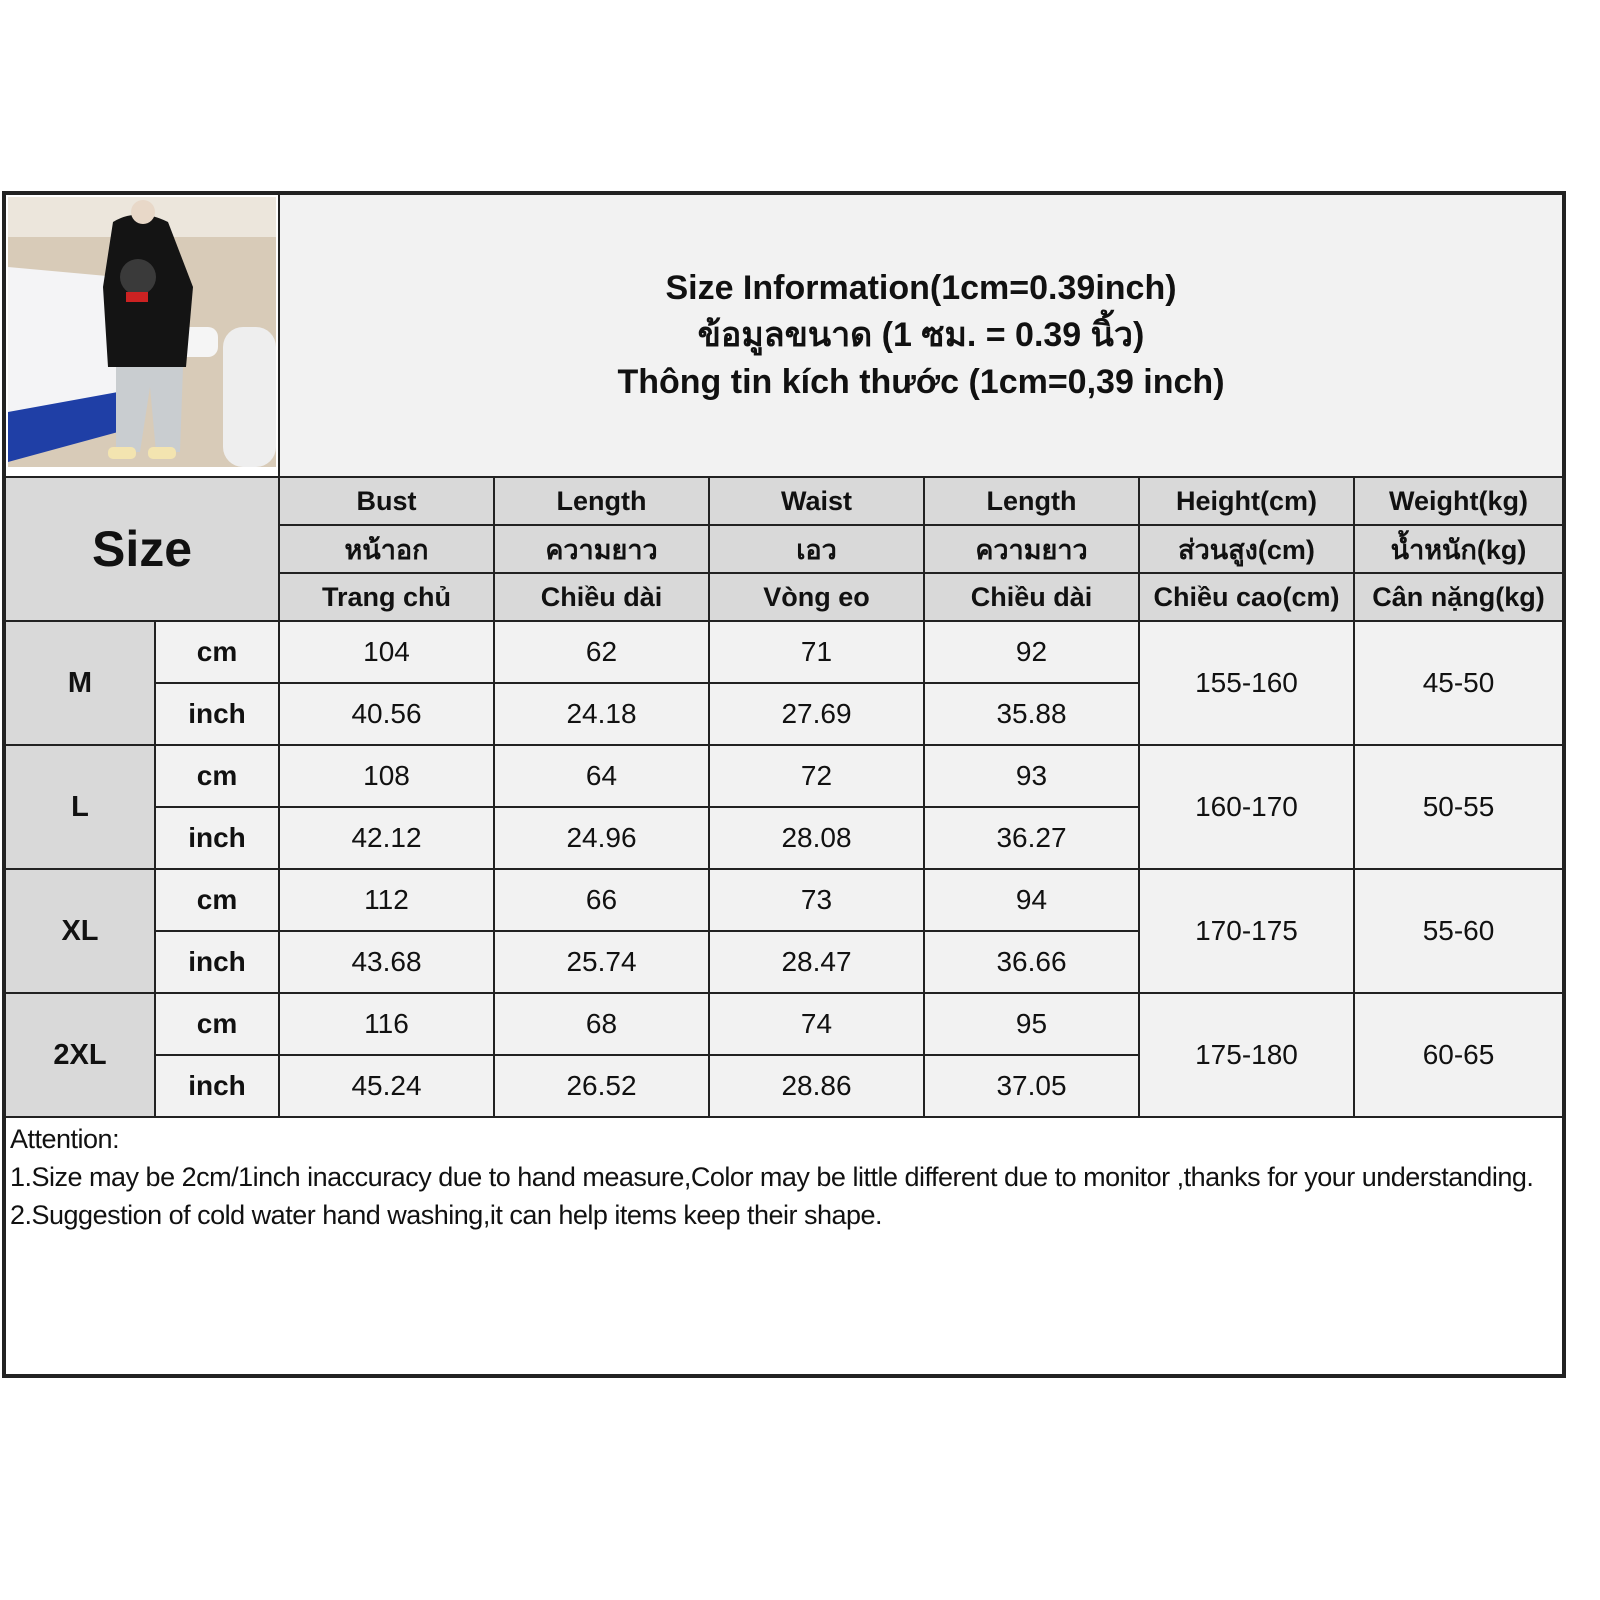 This screenshot has height=1600, width=1600. Describe the element at coordinates (816, 714) in the screenshot. I see `inch-value: 27.69` at that location.